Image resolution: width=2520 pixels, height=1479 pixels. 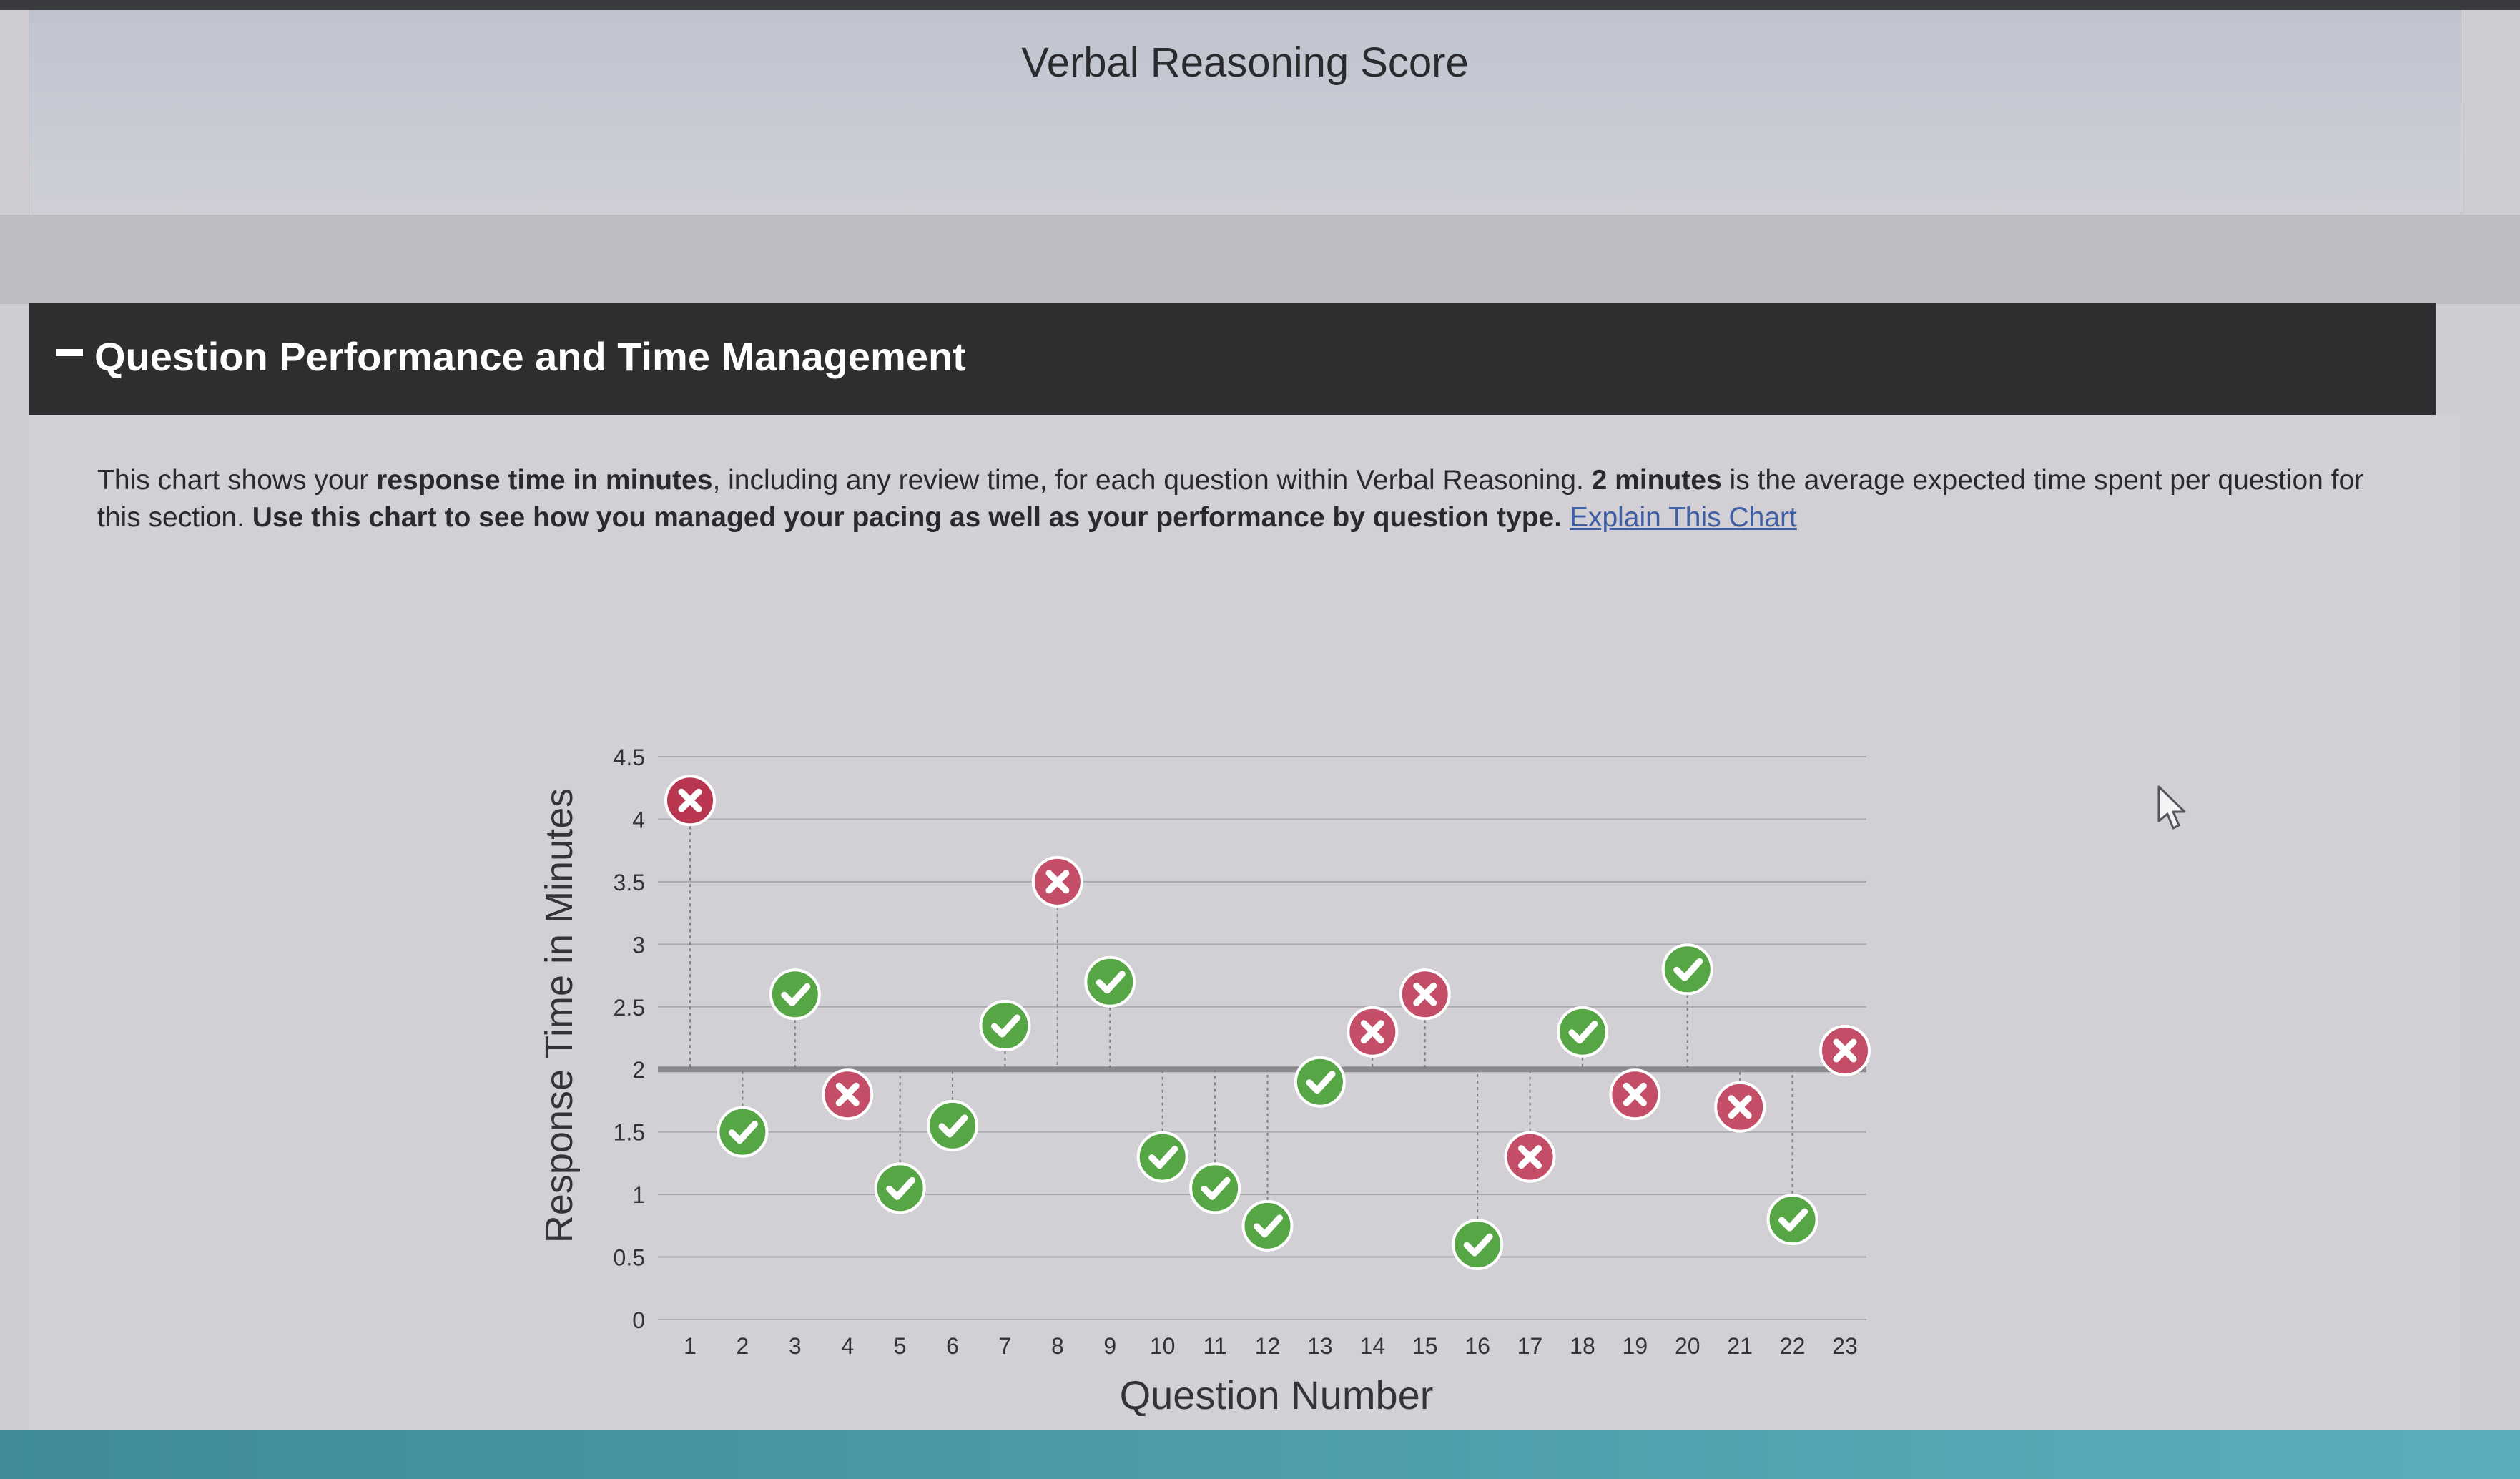 I want to click on collapse-minus-icon, so click(x=69, y=352).